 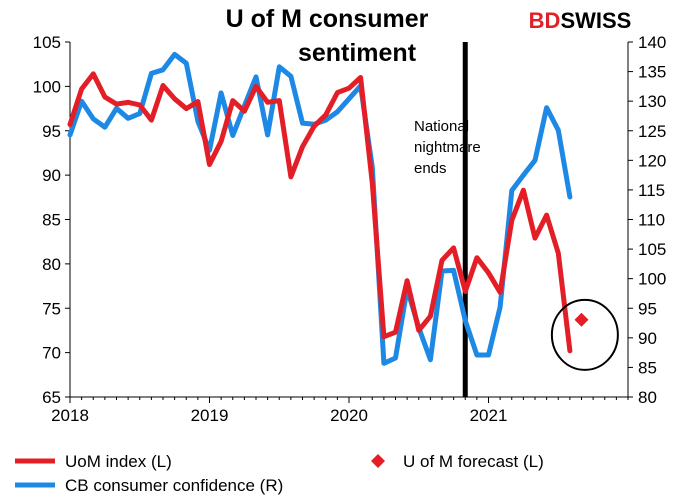 I want to click on right-tick-label: 100, so click(x=652, y=279).